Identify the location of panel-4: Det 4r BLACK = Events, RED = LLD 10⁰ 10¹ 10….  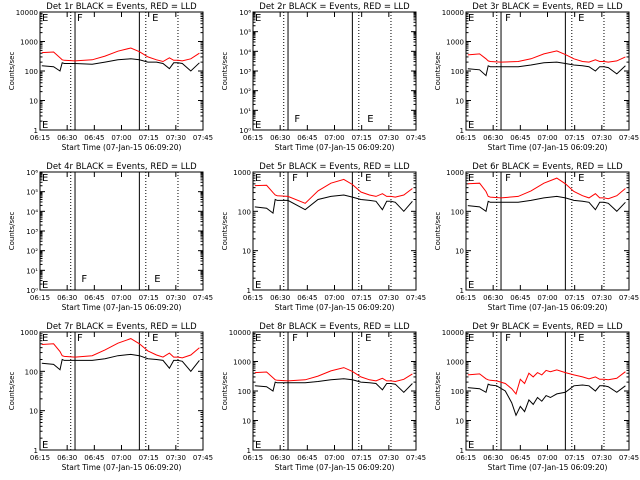
(110, 237).